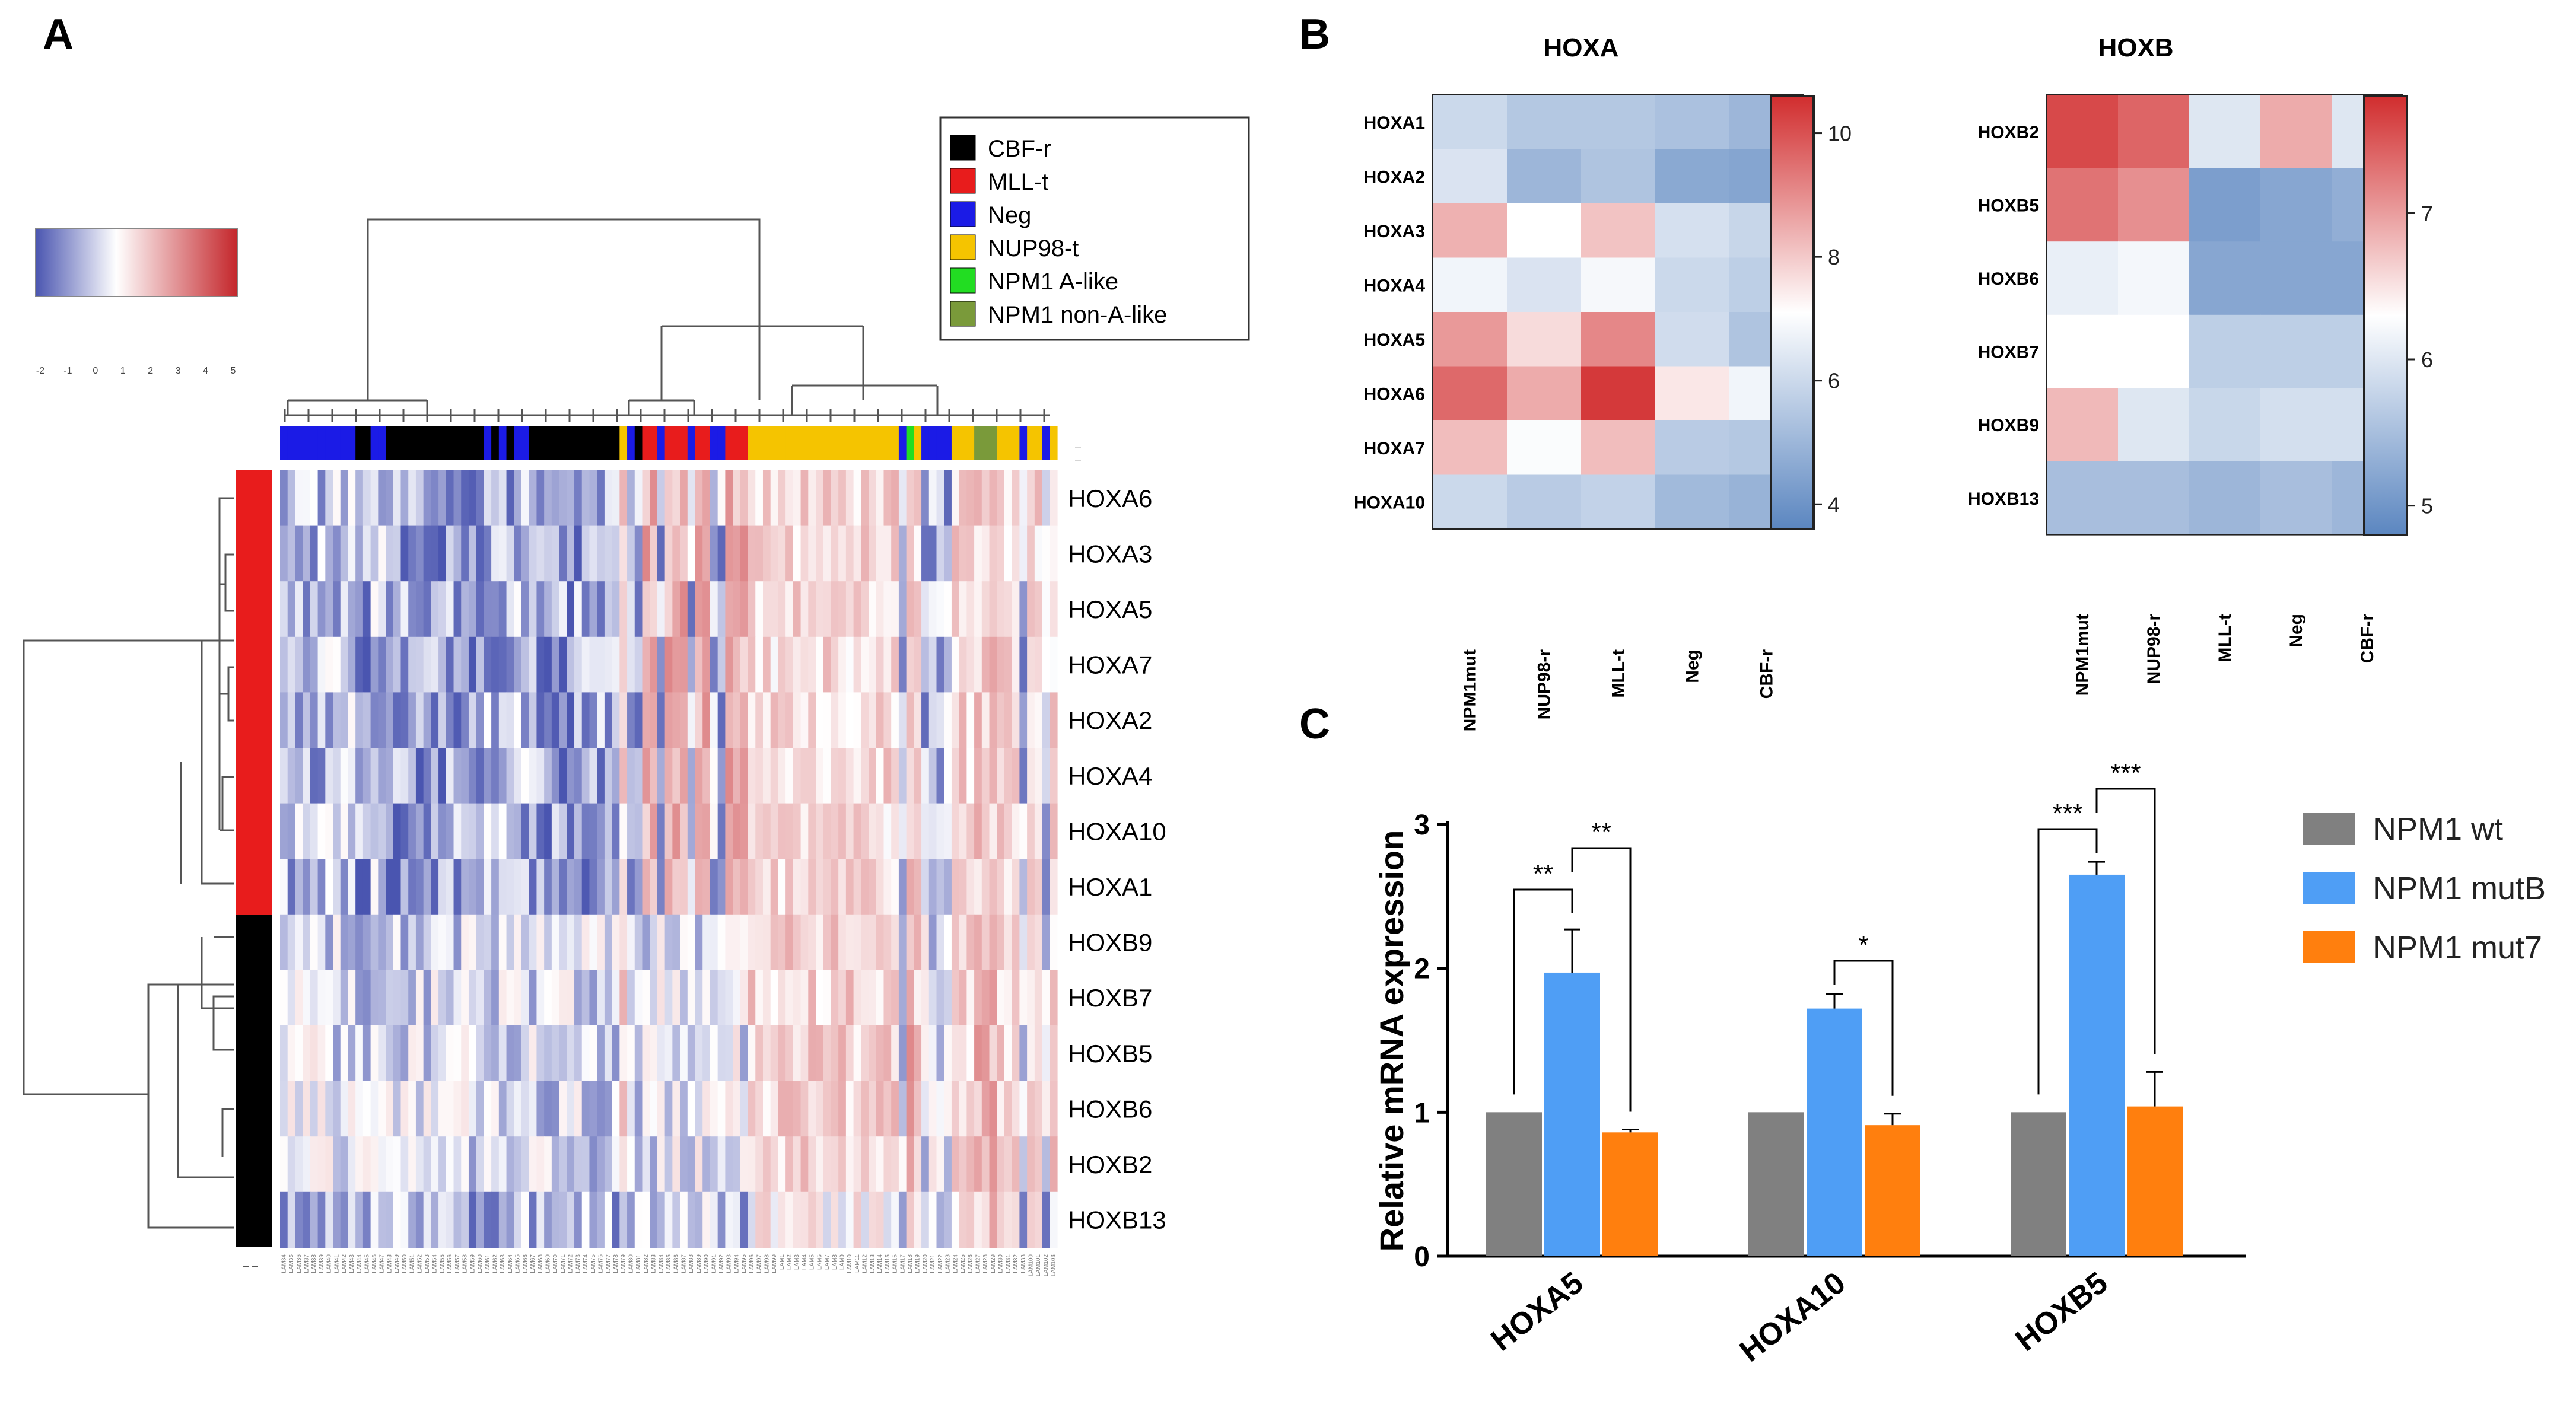 Image resolution: width=2576 pixels, height=1405 pixels. What do you see at coordinates (472, 1263) in the screenshot?
I see `sample-label: LAM59` at bounding box center [472, 1263].